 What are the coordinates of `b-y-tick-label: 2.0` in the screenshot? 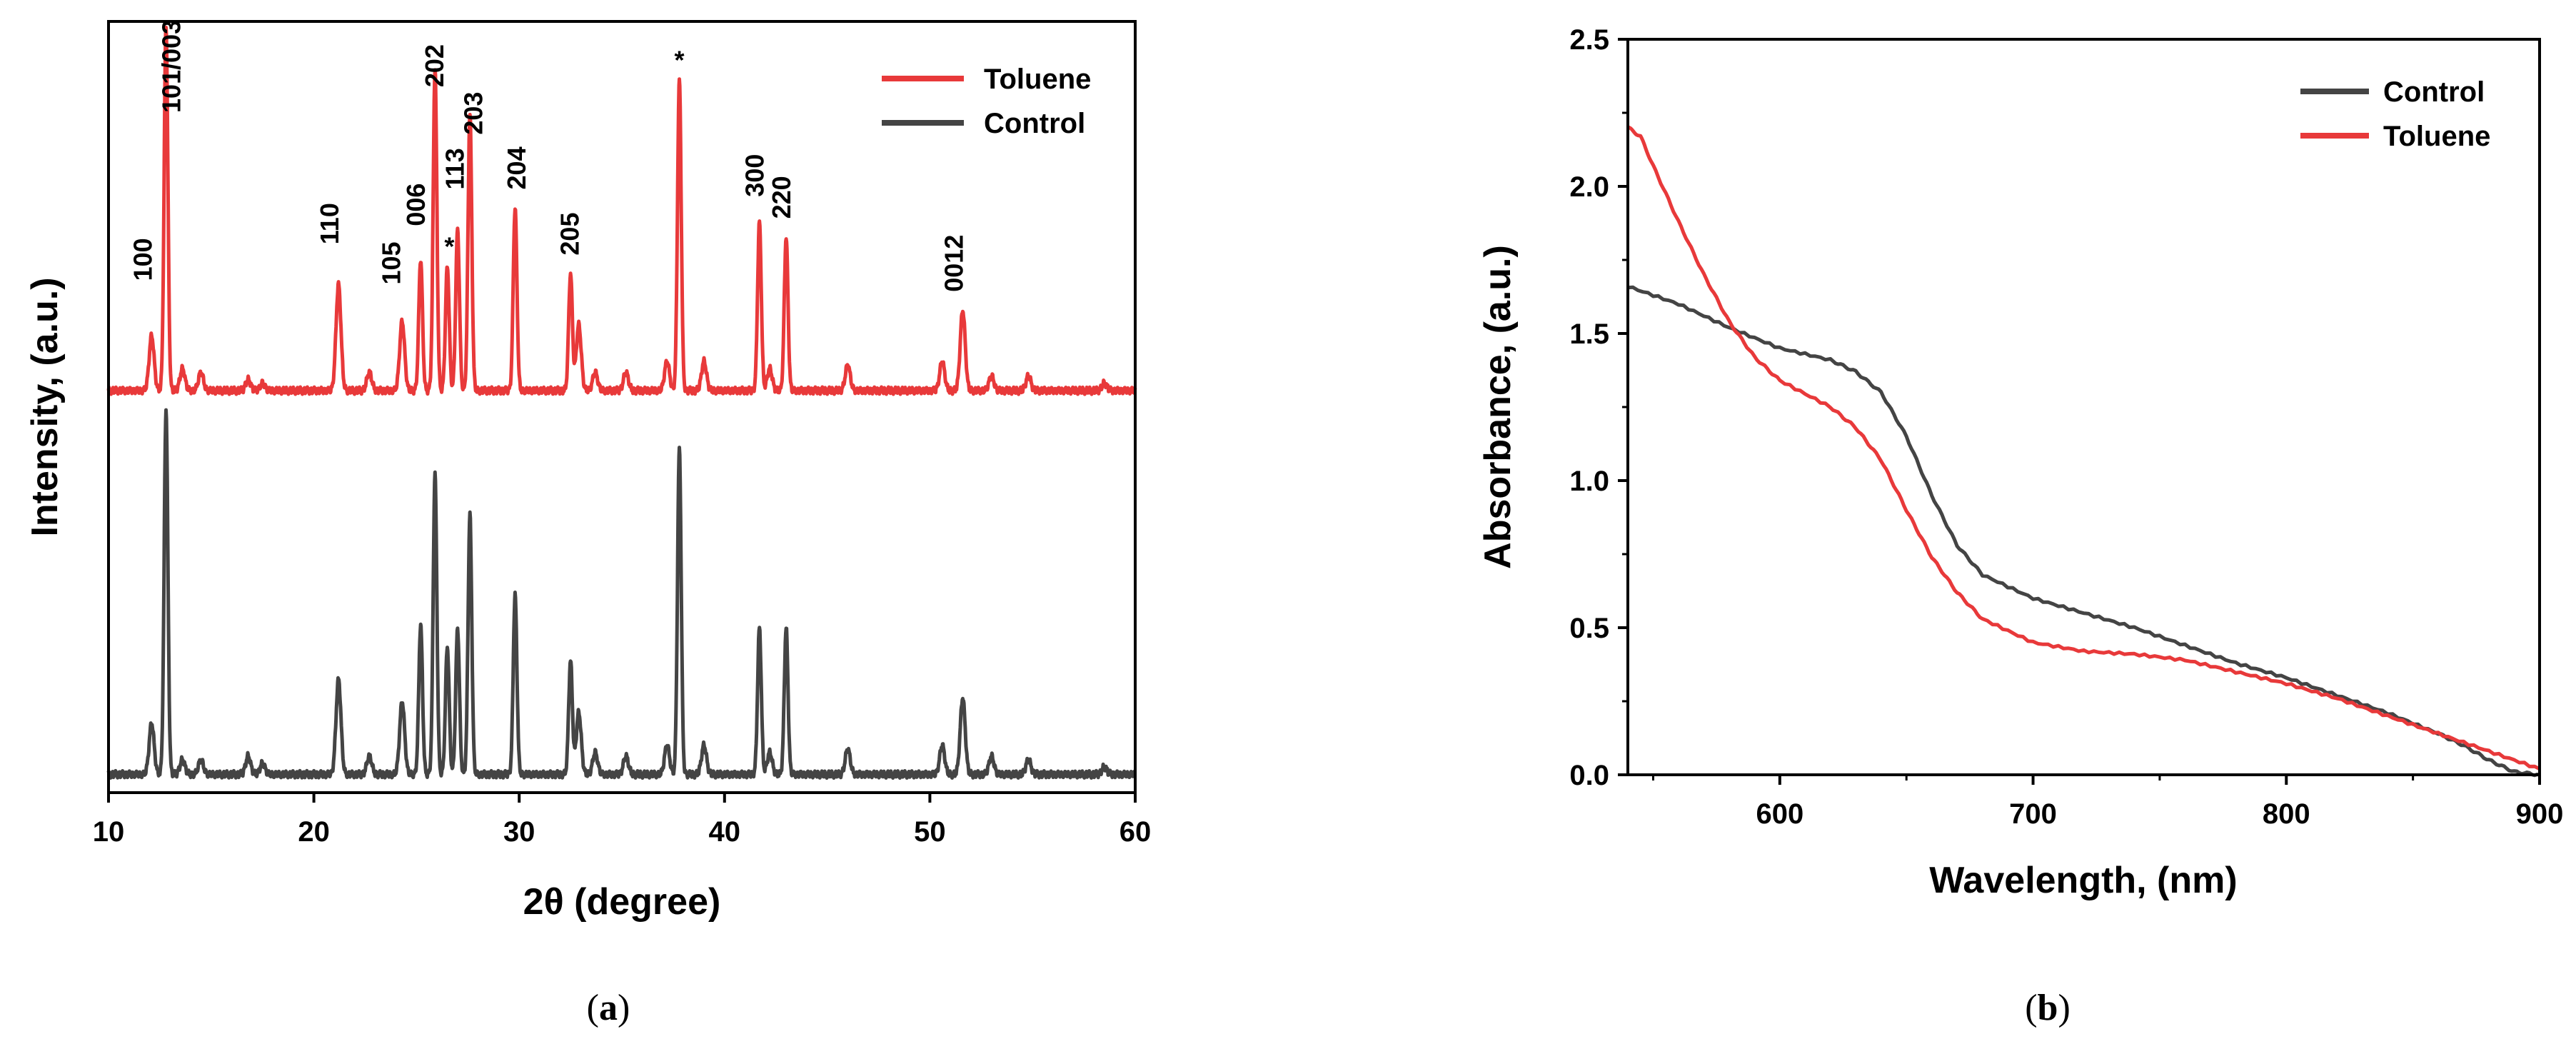 It's located at (1589, 187).